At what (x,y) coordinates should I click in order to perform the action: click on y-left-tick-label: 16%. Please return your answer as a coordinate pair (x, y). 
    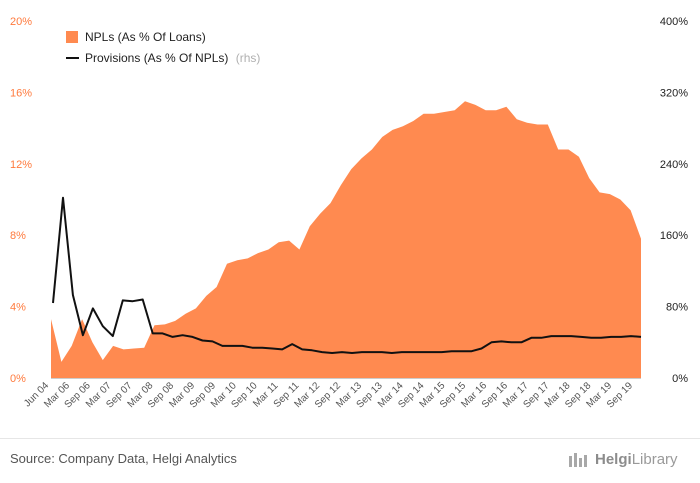
    Looking at the image, I should click on (21, 93).